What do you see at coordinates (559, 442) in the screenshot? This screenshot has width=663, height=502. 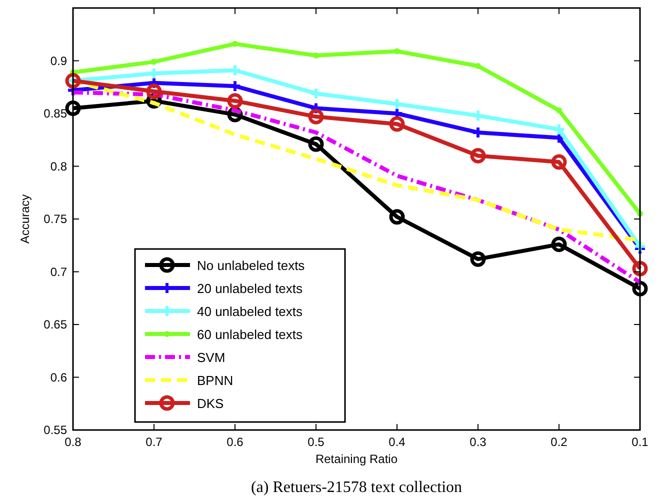 I see `x-tick-label: 0.2` at bounding box center [559, 442].